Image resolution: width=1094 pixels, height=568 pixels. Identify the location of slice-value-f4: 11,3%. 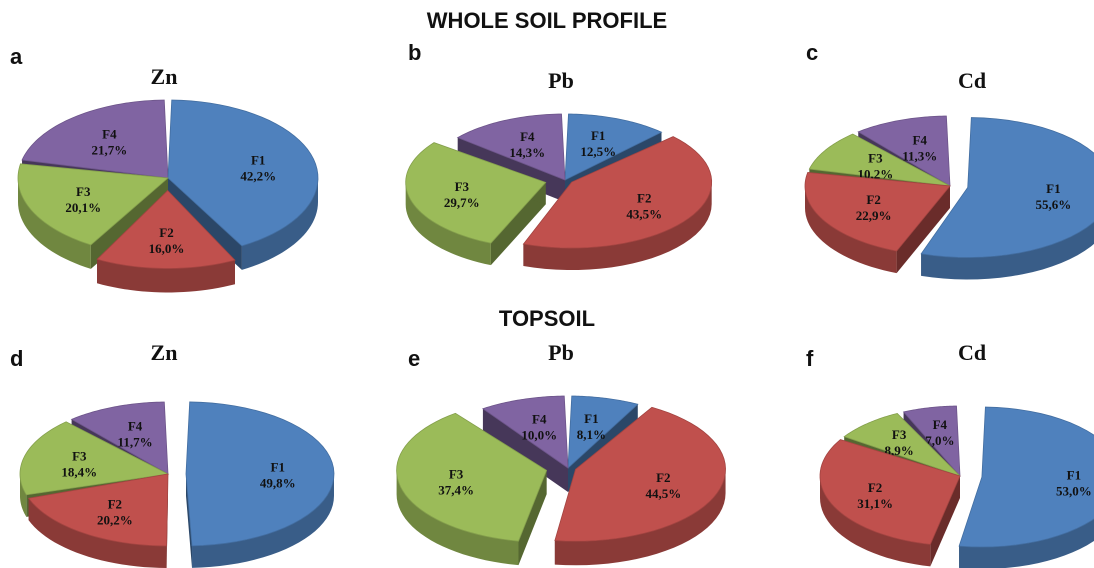
(919, 156).